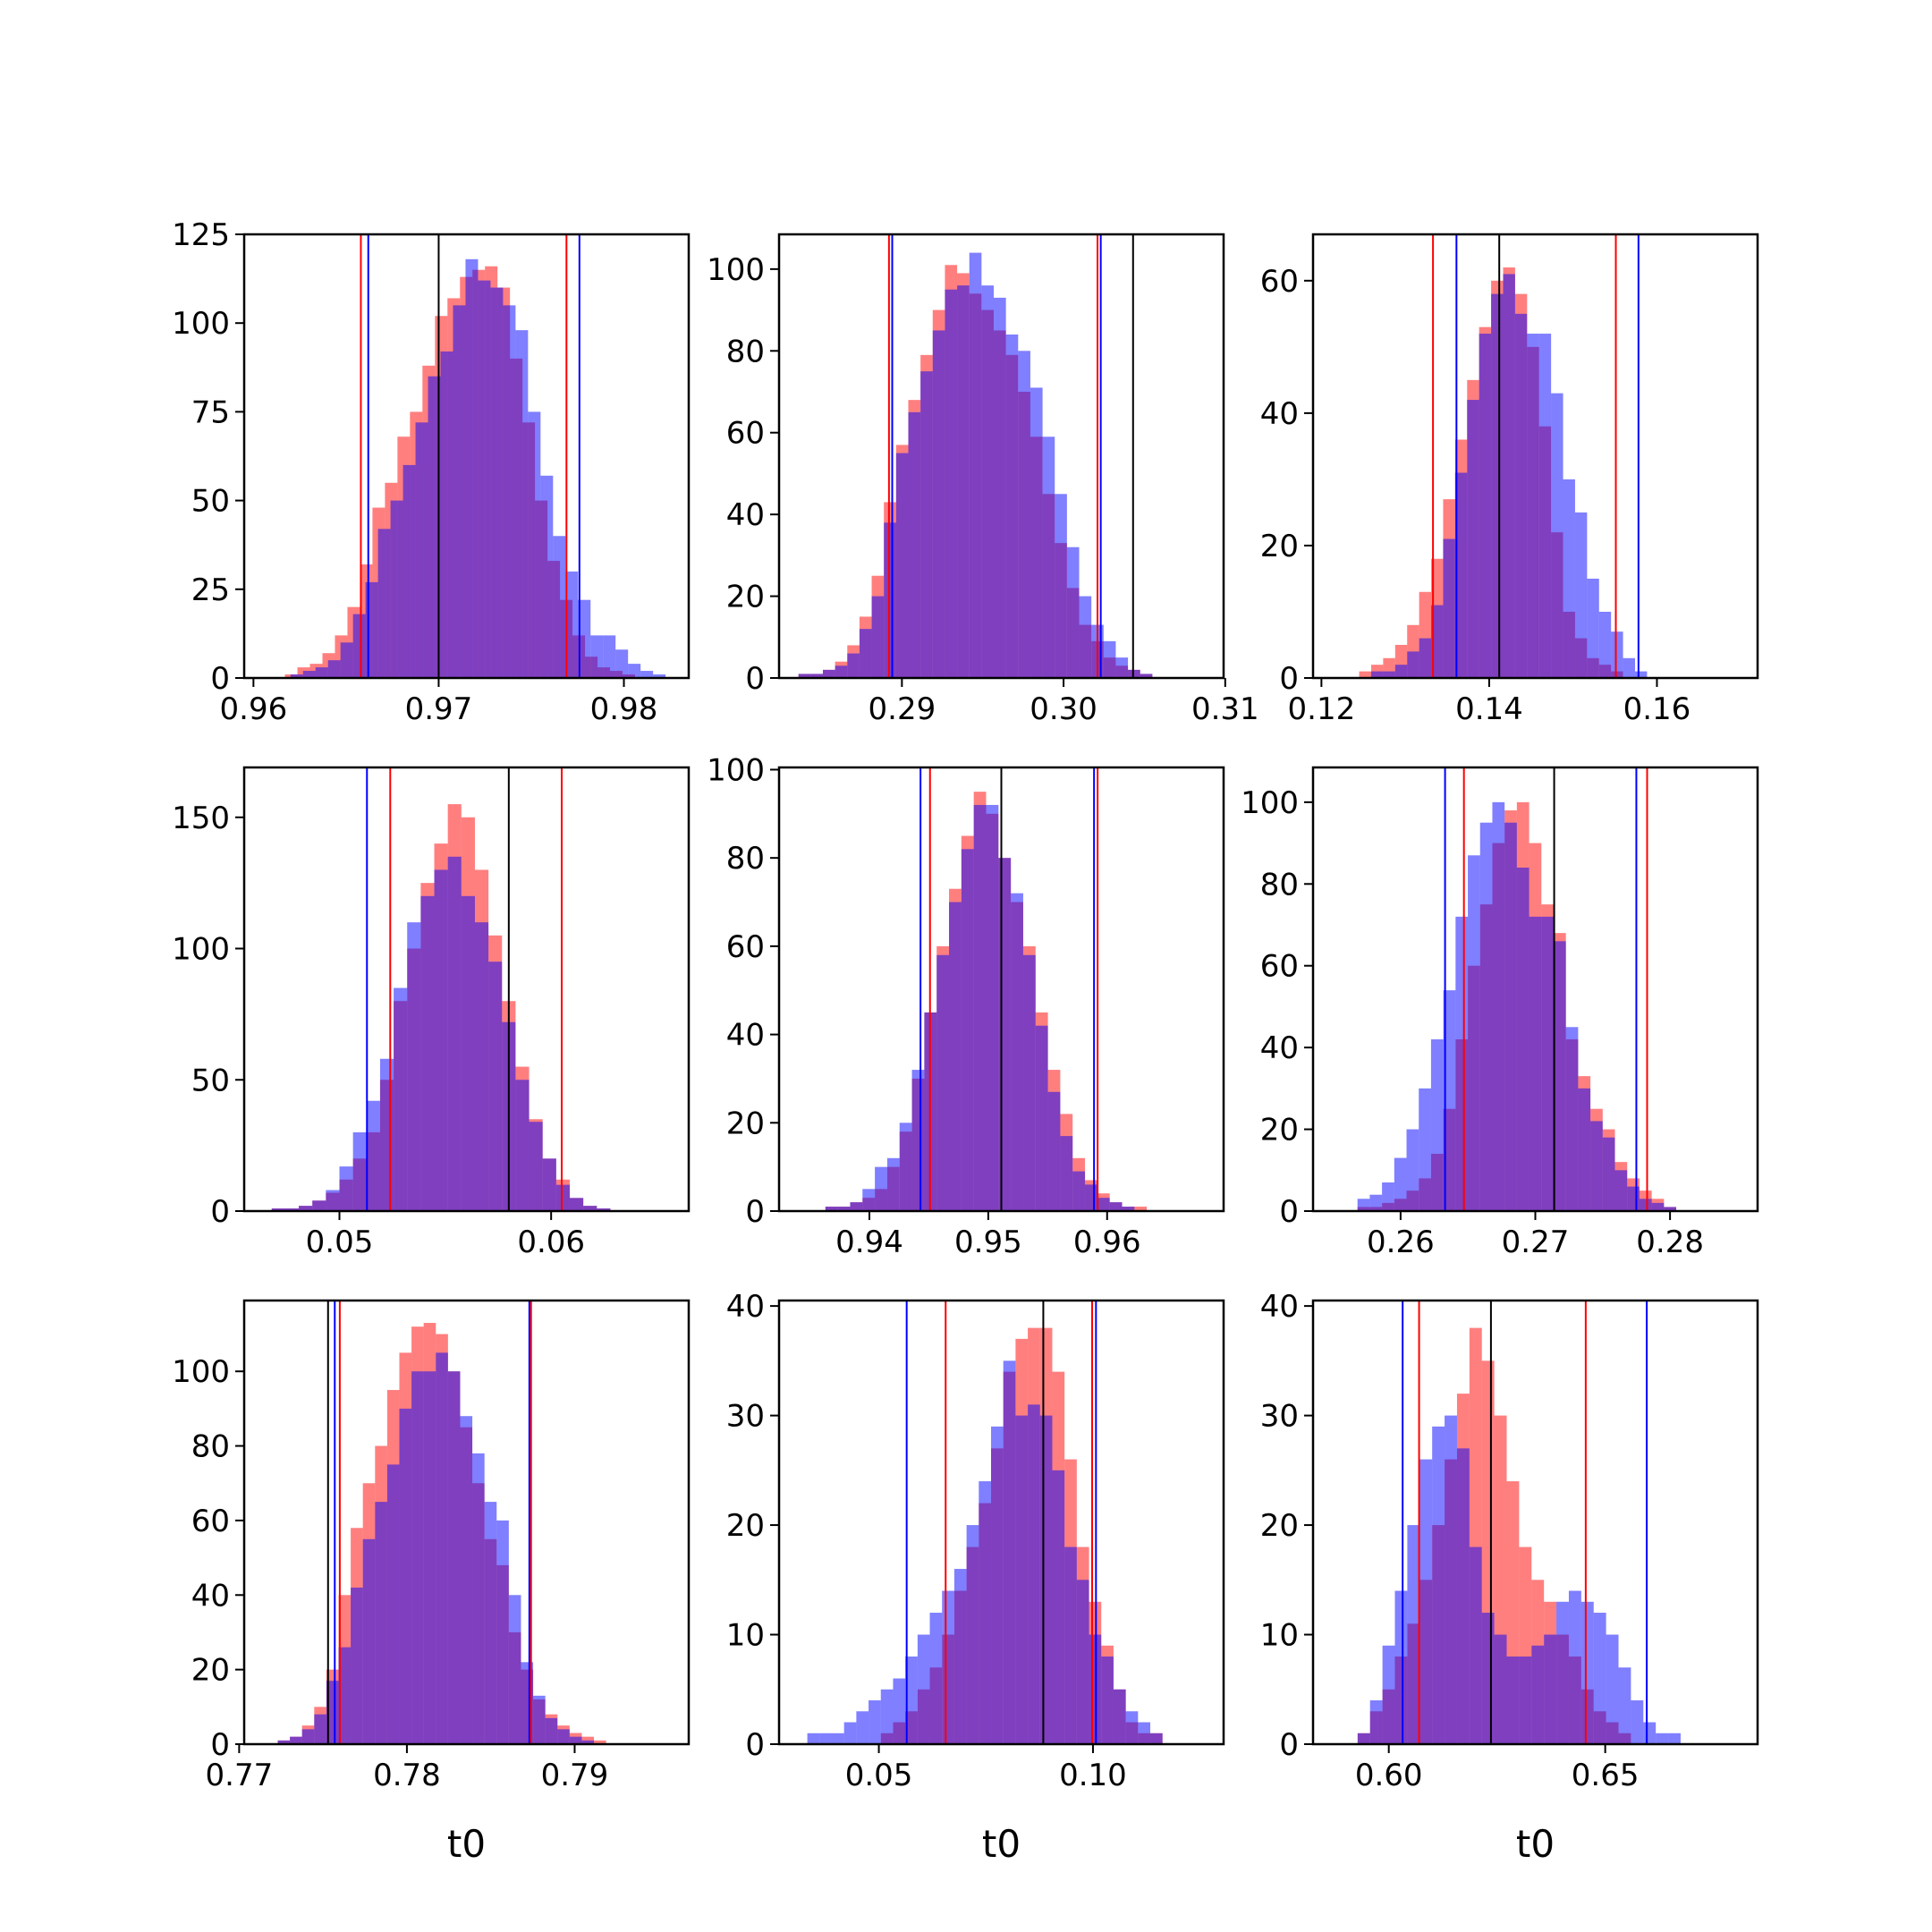 This screenshot has height=1932, width=1932. What do you see at coordinates (1657, 709) in the screenshot?
I see `x-tick-label: 0.16` at bounding box center [1657, 709].